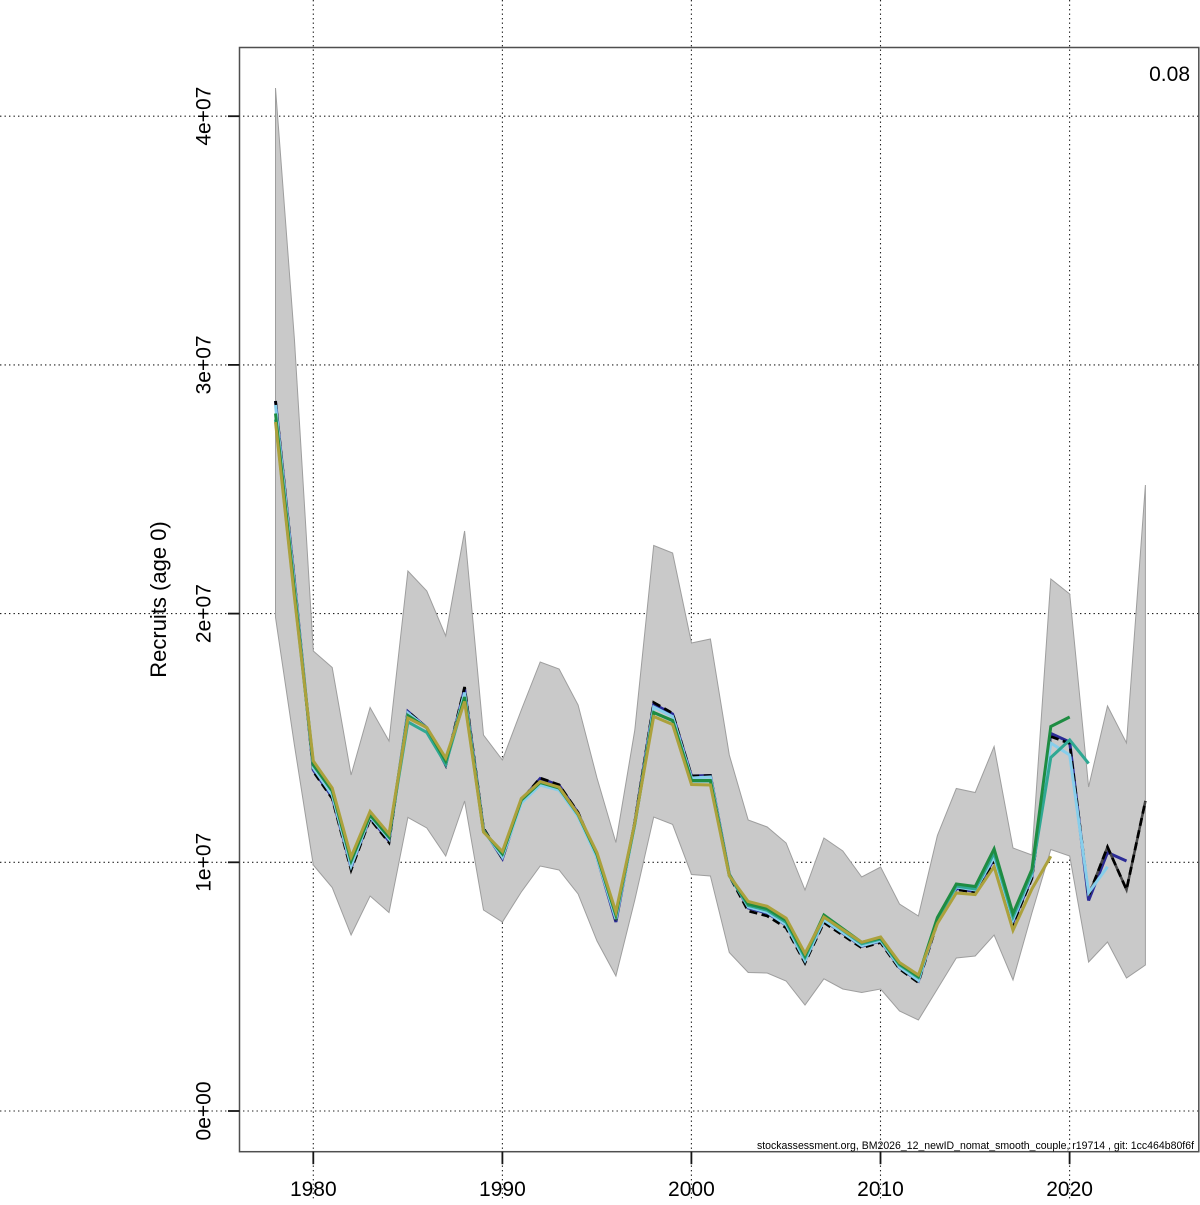  What do you see at coordinates (204, 364) in the screenshot?
I see `svg-text: 3e+07` at bounding box center [204, 364].